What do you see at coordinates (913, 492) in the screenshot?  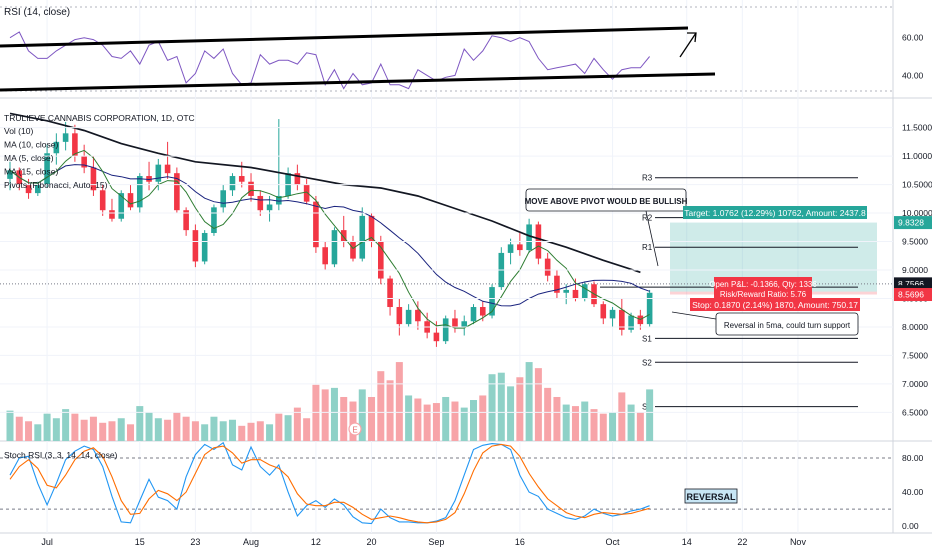 I see `stoch-axis-label: 40.00` at bounding box center [913, 492].